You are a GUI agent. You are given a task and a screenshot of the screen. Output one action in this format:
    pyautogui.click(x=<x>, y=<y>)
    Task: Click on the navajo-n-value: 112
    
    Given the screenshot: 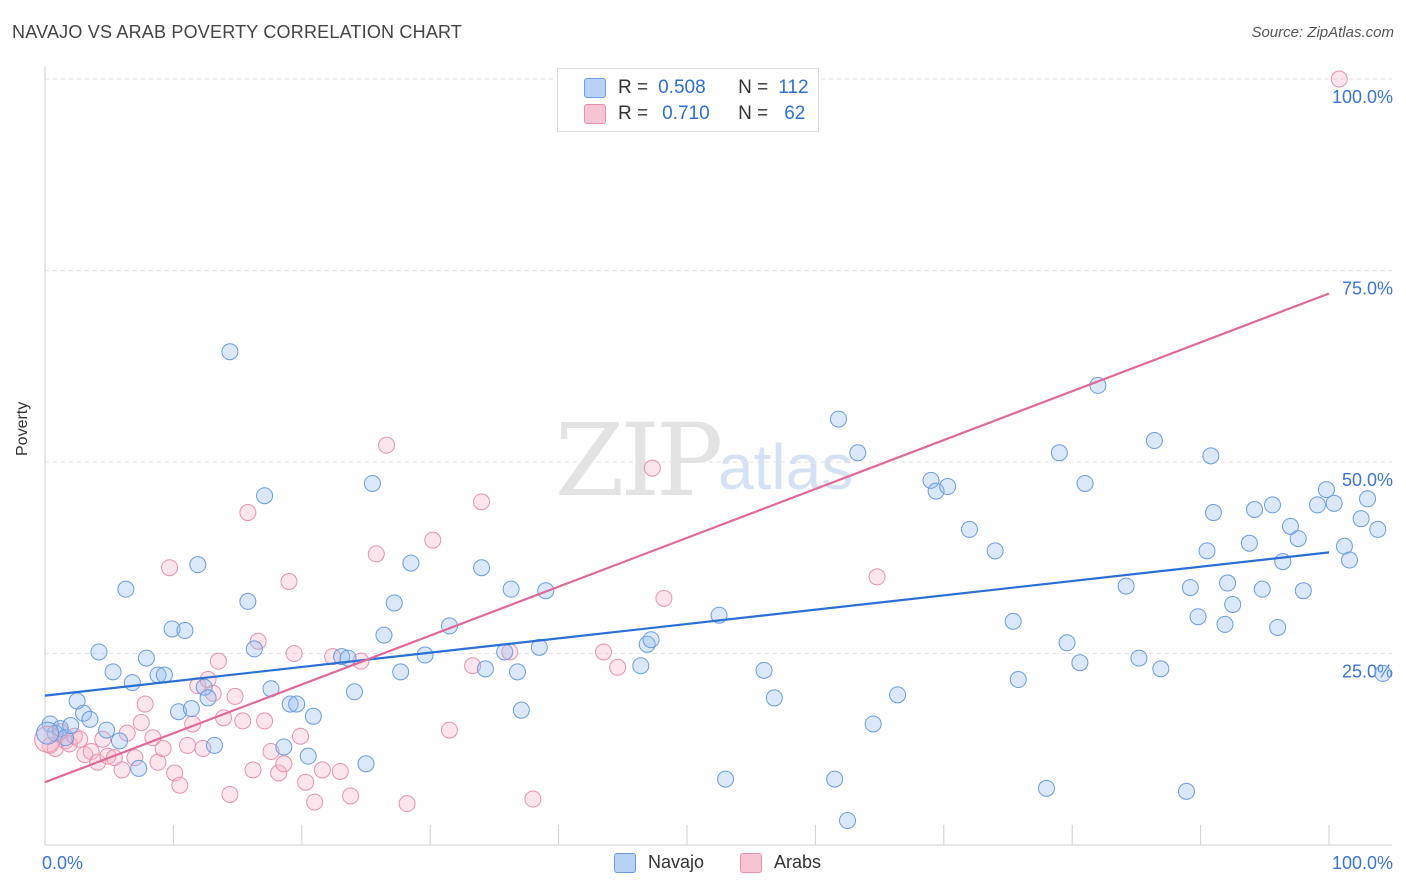 What is the action you would take?
    pyautogui.click(x=793, y=87)
    